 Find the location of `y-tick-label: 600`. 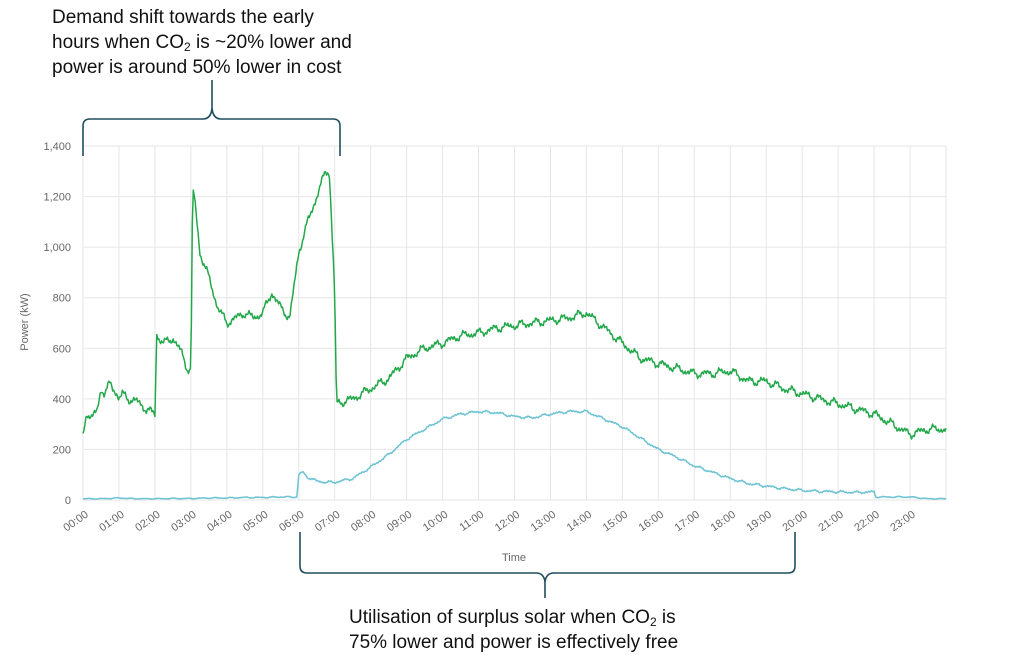

y-tick-label: 600 is located at coordinates (62, 349).